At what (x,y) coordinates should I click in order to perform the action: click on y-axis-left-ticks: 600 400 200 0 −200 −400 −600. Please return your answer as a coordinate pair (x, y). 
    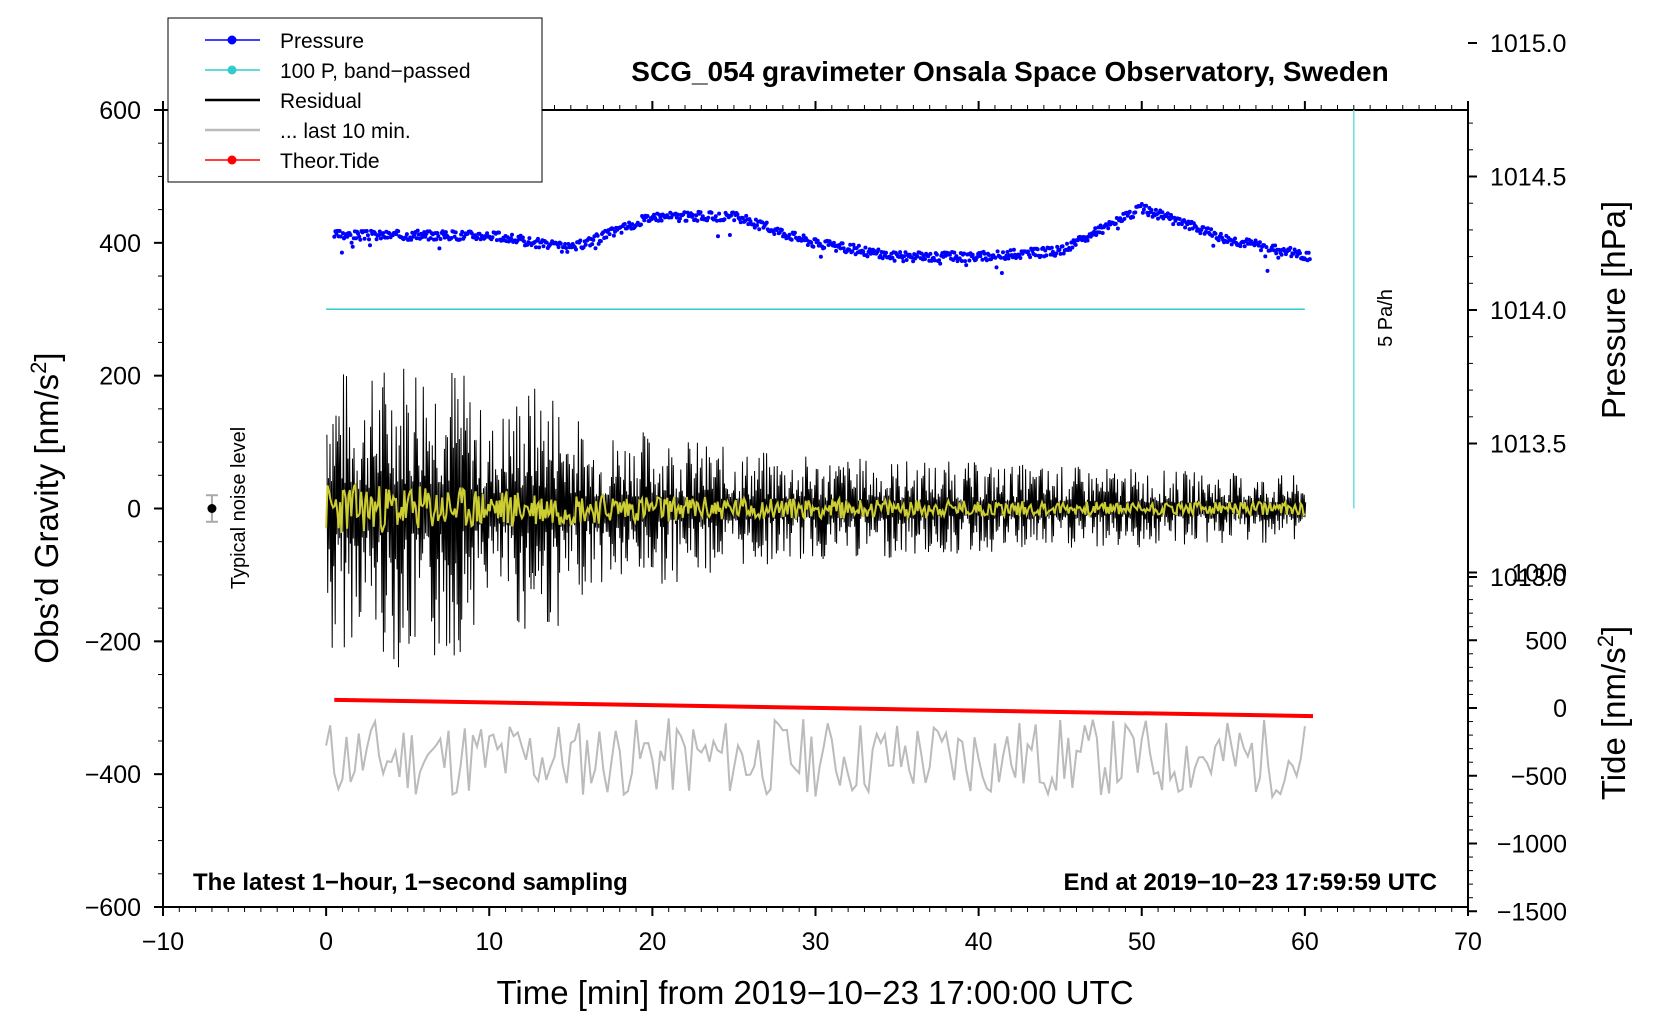
    Looking at the image, I should click on (124, 509).